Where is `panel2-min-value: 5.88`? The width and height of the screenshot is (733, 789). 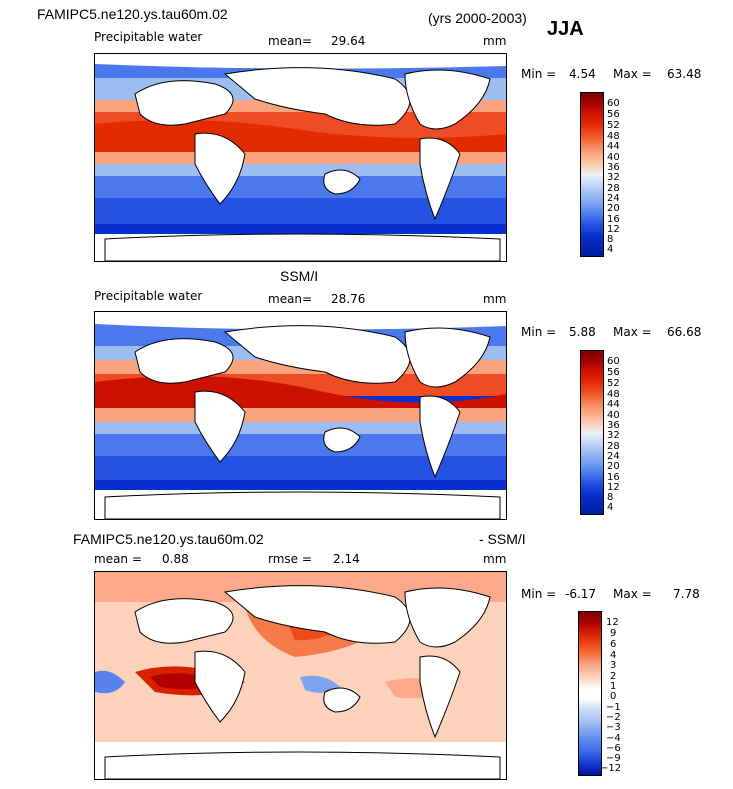
panel2-min-value: 5.88 is located at coordinates (582, 332).